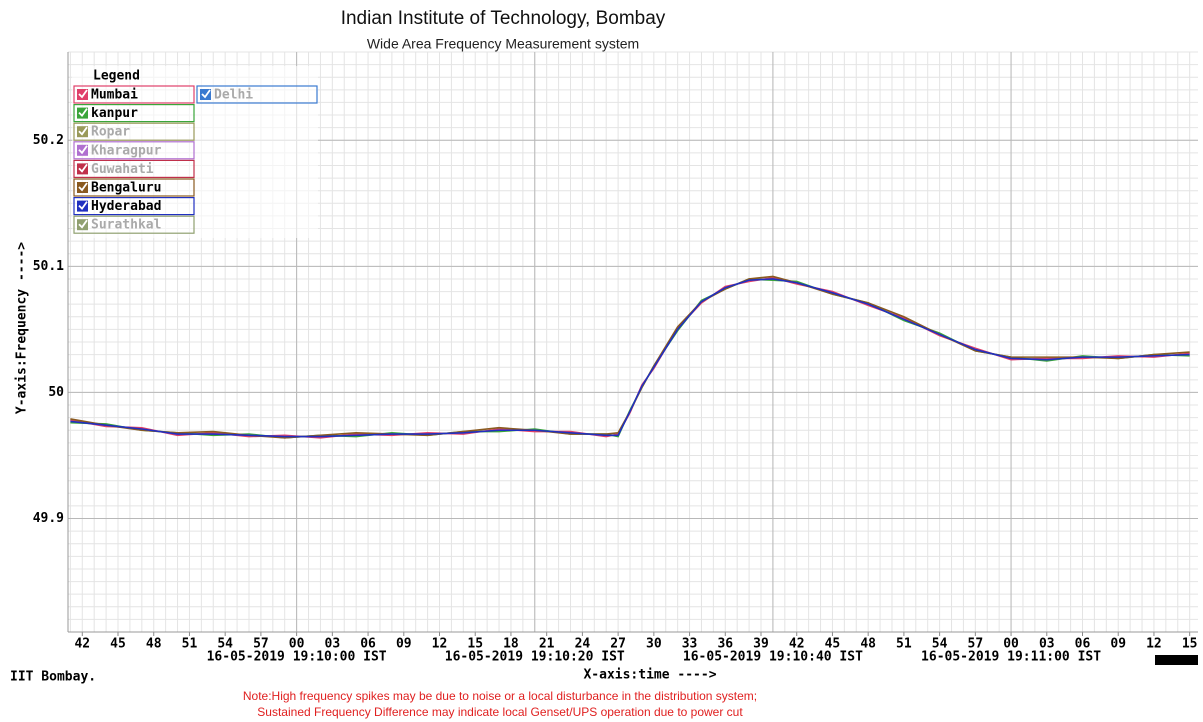  I want to click on x-tick-label: 33, so click(690, 644).